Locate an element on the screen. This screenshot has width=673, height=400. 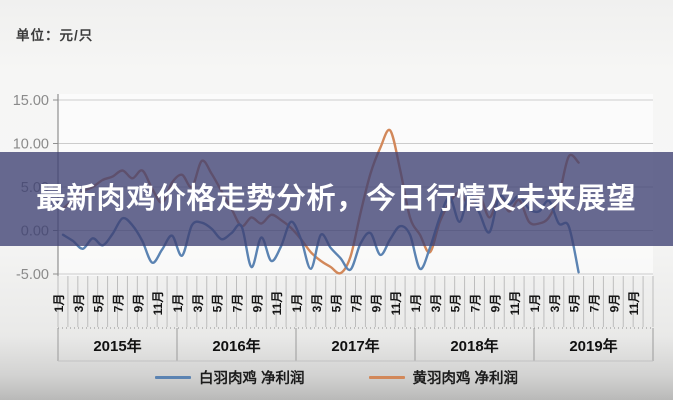
year-label: 2016年 is located at coordinates (236, 346).